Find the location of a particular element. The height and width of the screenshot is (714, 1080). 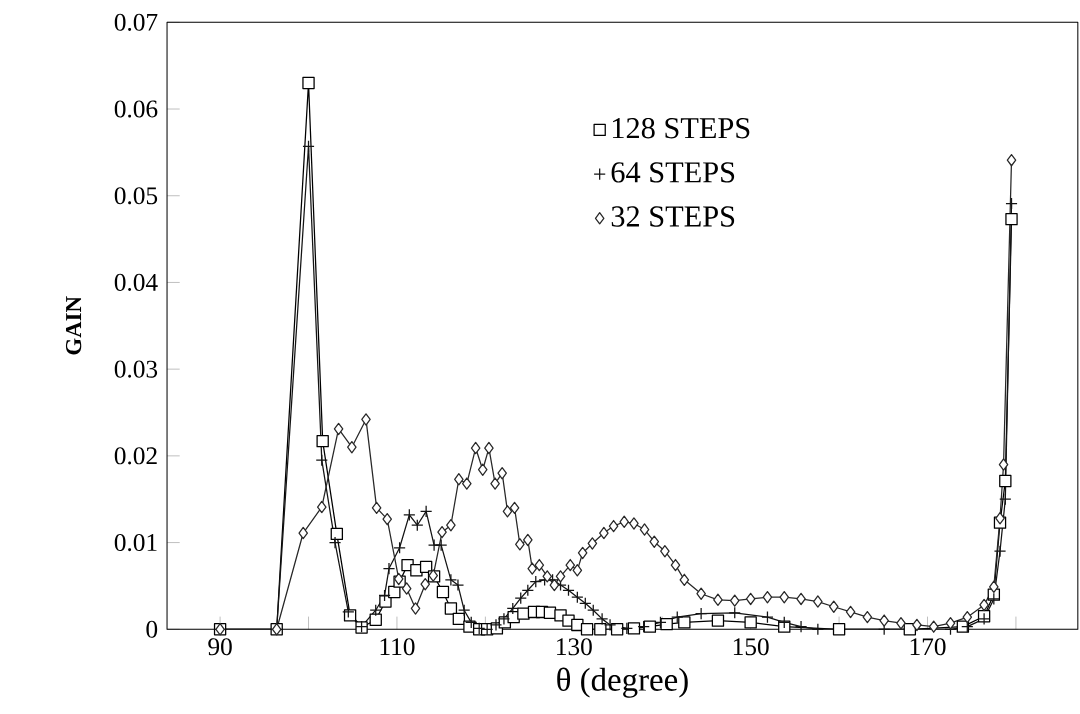

y-axis-title: GAIN is located at coordinates (73, 325).